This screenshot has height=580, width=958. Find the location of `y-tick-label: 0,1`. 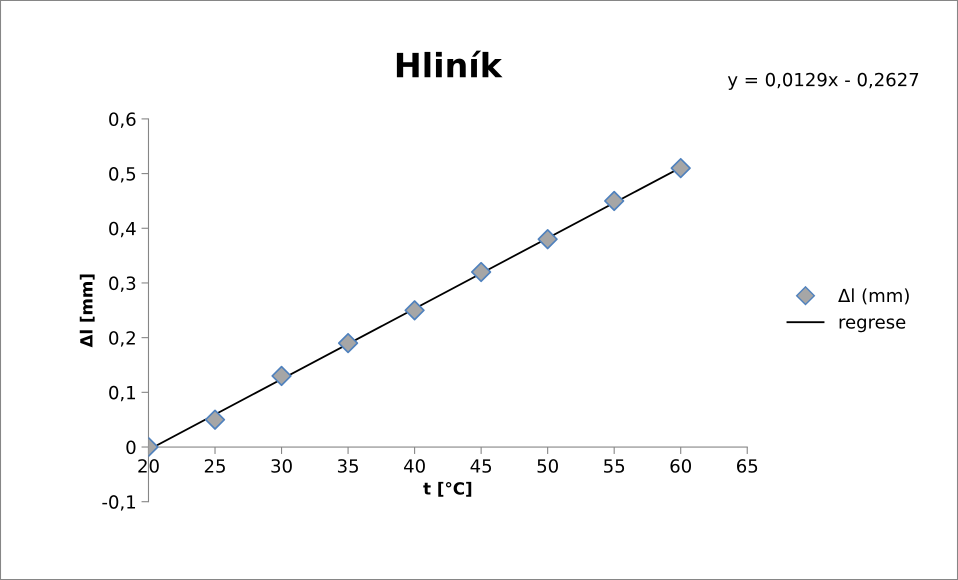

y-tick-label: 0,1 is located at coordinates (122, 394).